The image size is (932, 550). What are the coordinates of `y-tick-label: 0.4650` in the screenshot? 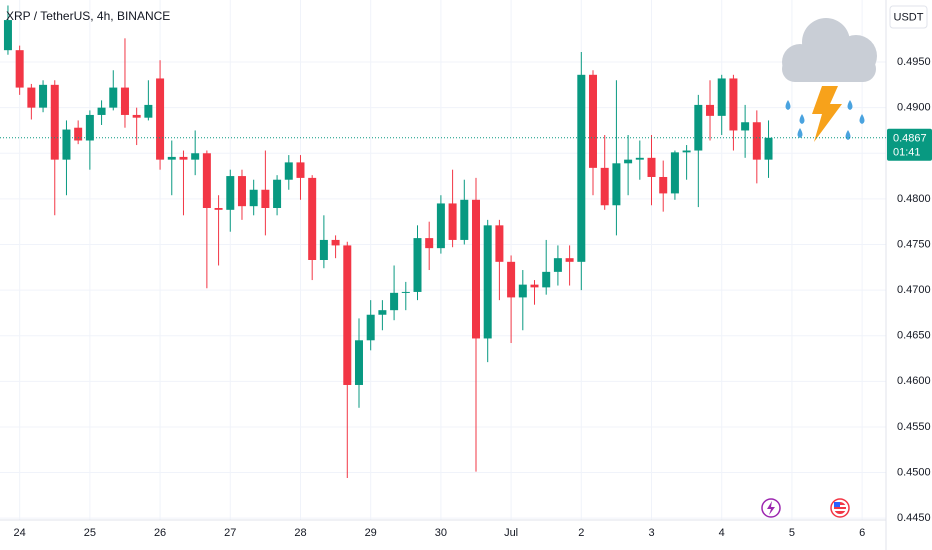 It's located at (914, 336).